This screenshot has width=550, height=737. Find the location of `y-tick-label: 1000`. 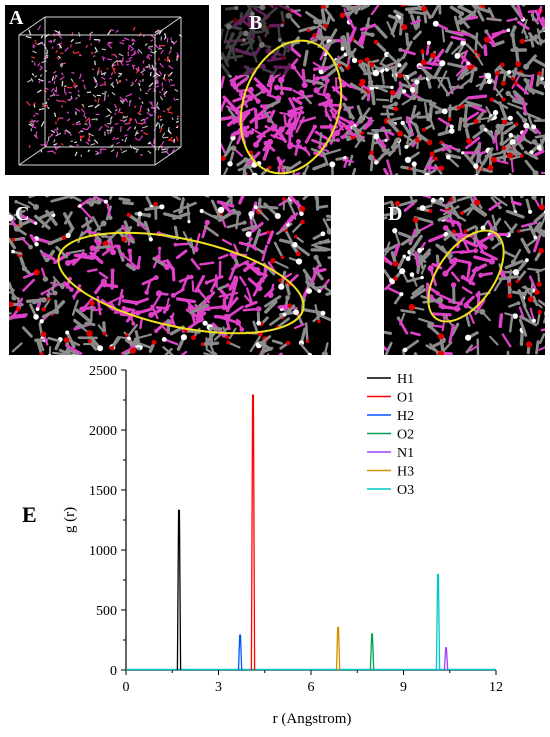

y-tick-label: 1000 is located at coordinates (103, 551).